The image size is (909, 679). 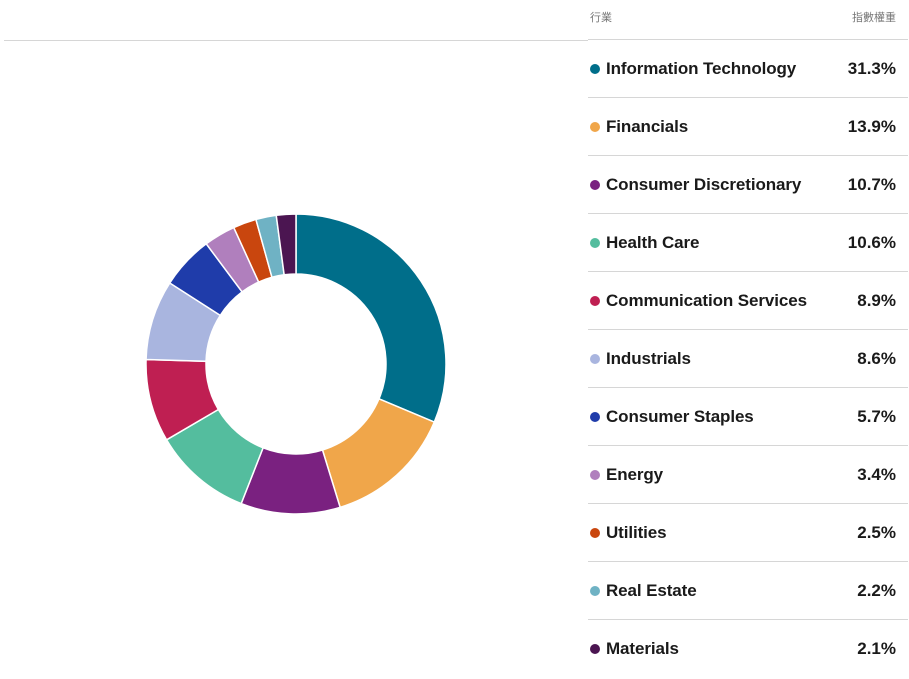 What do you see at coordinates (748, 20) in the screenshot?
I see `legend-header: 行業 指數權重` at bounding box center [748, 20].